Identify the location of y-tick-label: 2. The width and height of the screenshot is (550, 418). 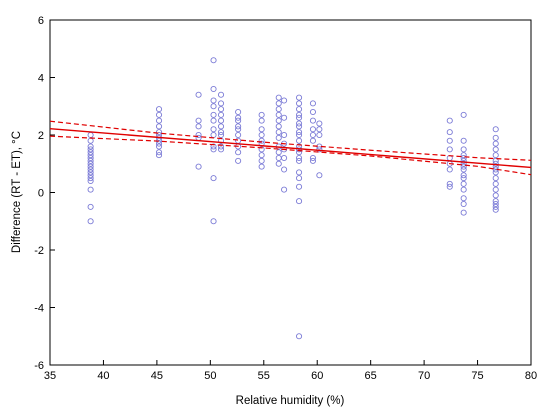
(41, 136).